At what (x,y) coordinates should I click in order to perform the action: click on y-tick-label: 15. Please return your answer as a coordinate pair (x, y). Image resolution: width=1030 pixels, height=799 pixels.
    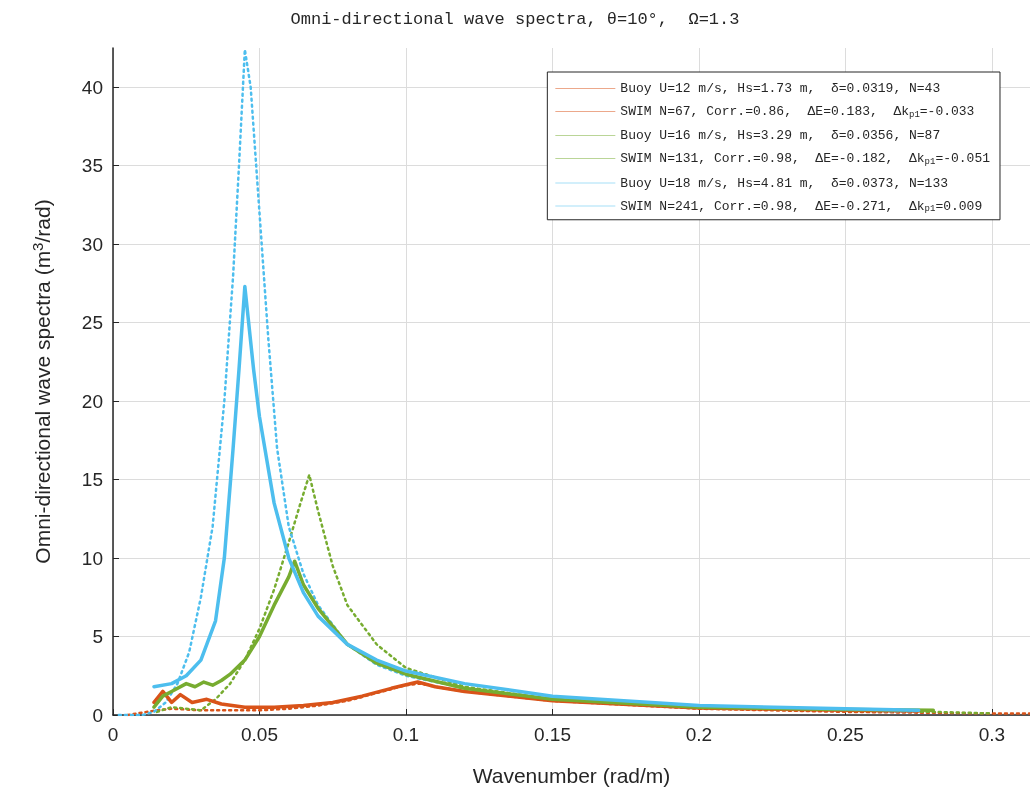
    Looking at the image, I should click on (92, 480).